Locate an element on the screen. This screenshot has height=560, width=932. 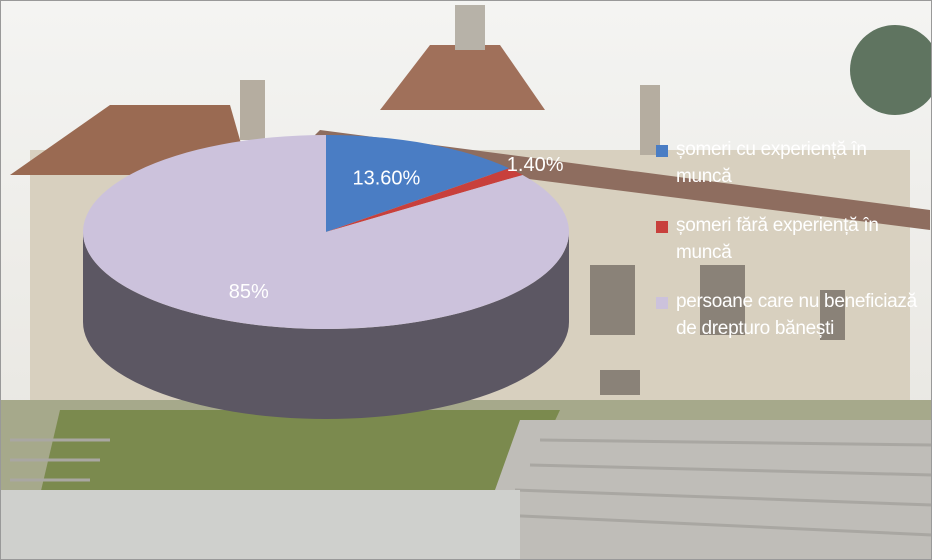
legend-label: șomeri cu experiență în muncă is located at coordinates (771, 163).